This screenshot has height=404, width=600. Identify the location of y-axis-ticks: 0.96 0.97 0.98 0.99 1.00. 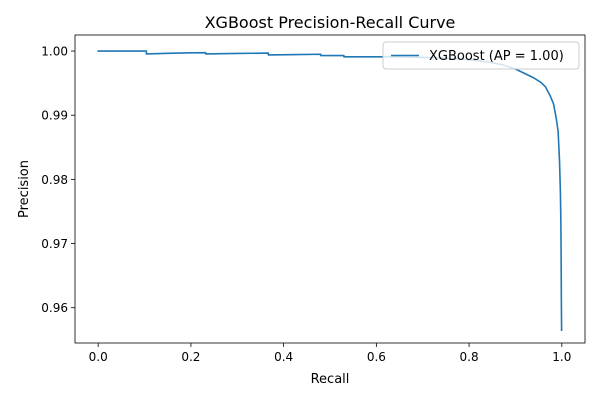
(58, 180).